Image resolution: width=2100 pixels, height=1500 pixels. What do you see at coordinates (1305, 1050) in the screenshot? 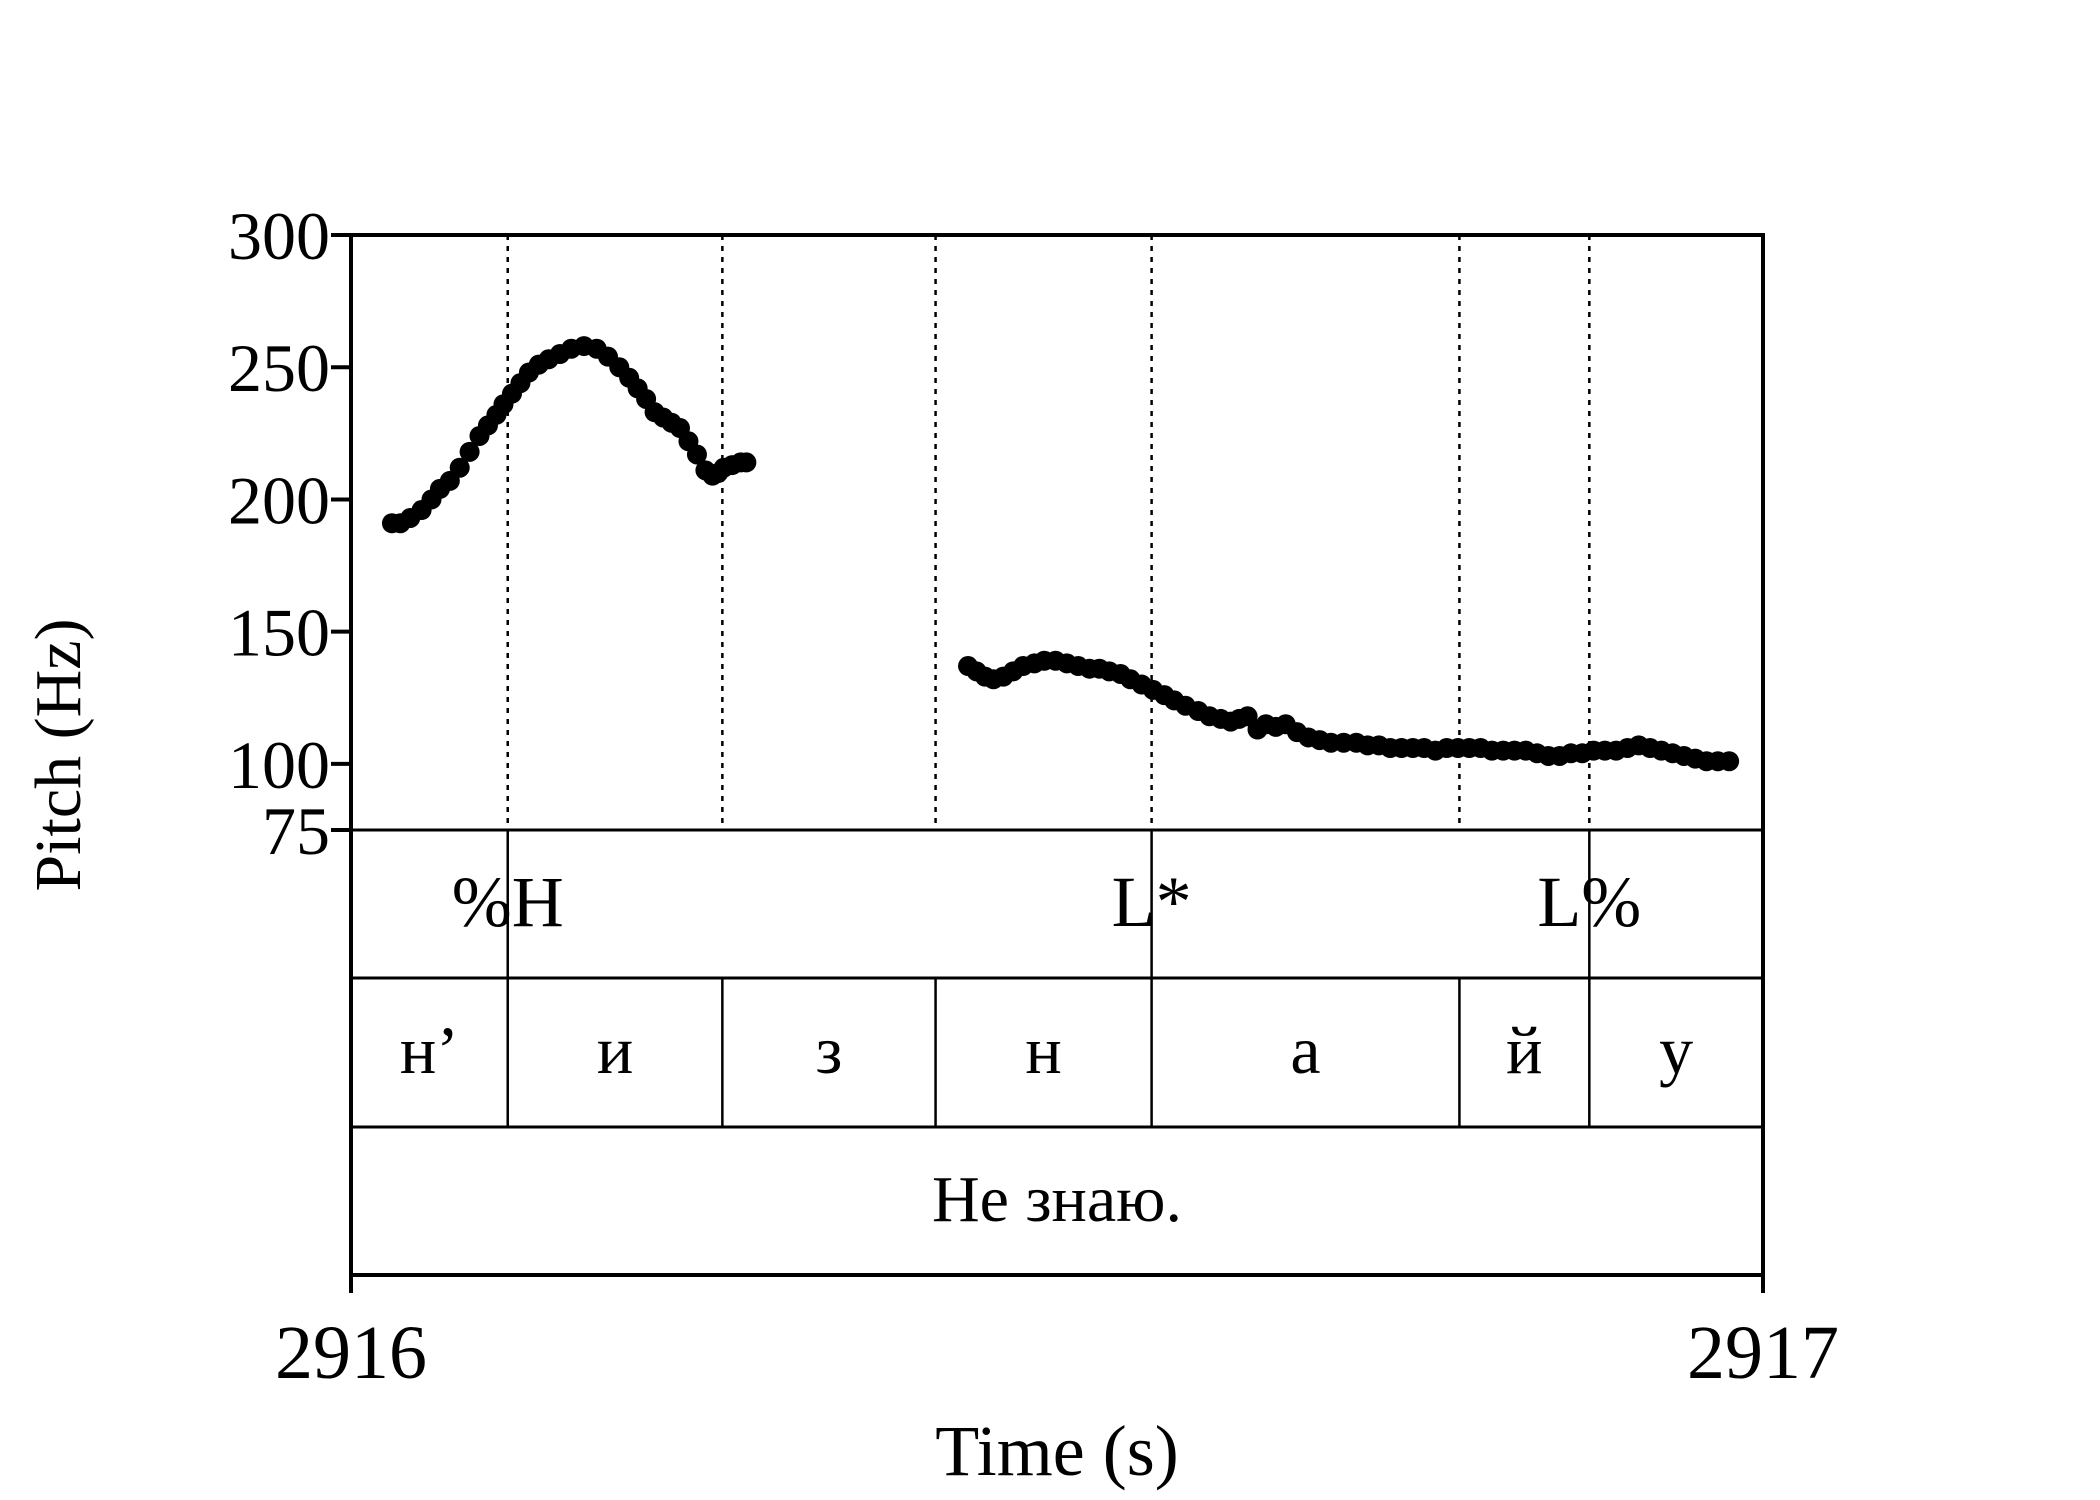
I see `segment-label: а` at bounding box center [1305, 1050].